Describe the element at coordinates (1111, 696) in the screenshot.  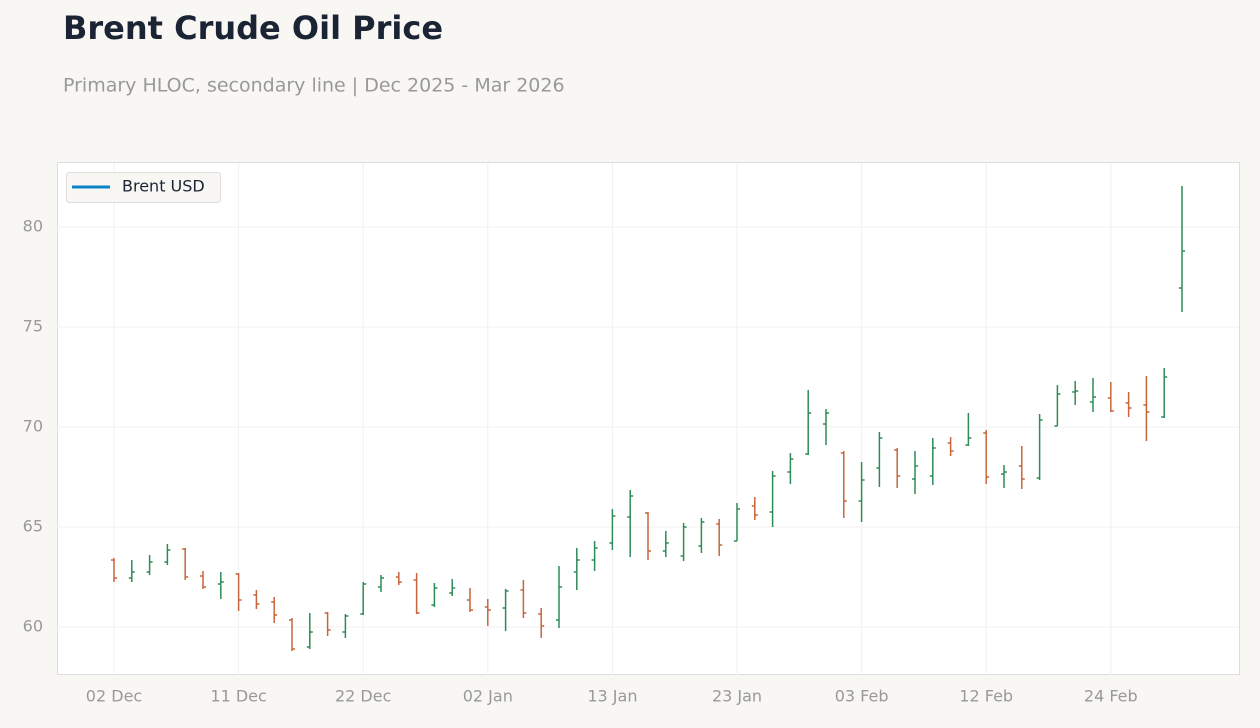
I see `x-tick-label: 24 Feb` at that location.